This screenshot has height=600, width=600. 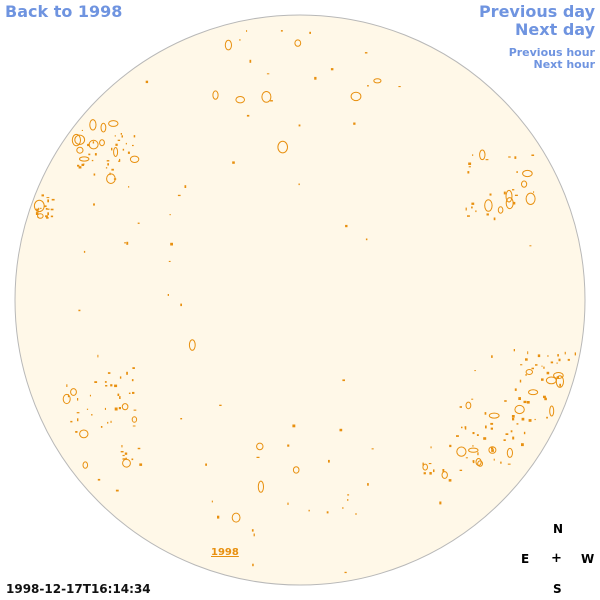 I want to click on next-hour-link: Next hour, so click(x=564, y=64).